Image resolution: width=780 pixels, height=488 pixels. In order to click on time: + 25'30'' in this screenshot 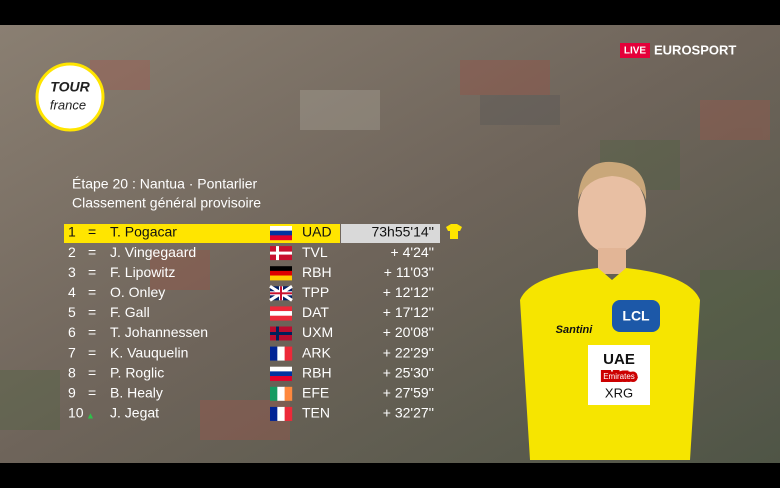, I will do `click(408, 372)`.